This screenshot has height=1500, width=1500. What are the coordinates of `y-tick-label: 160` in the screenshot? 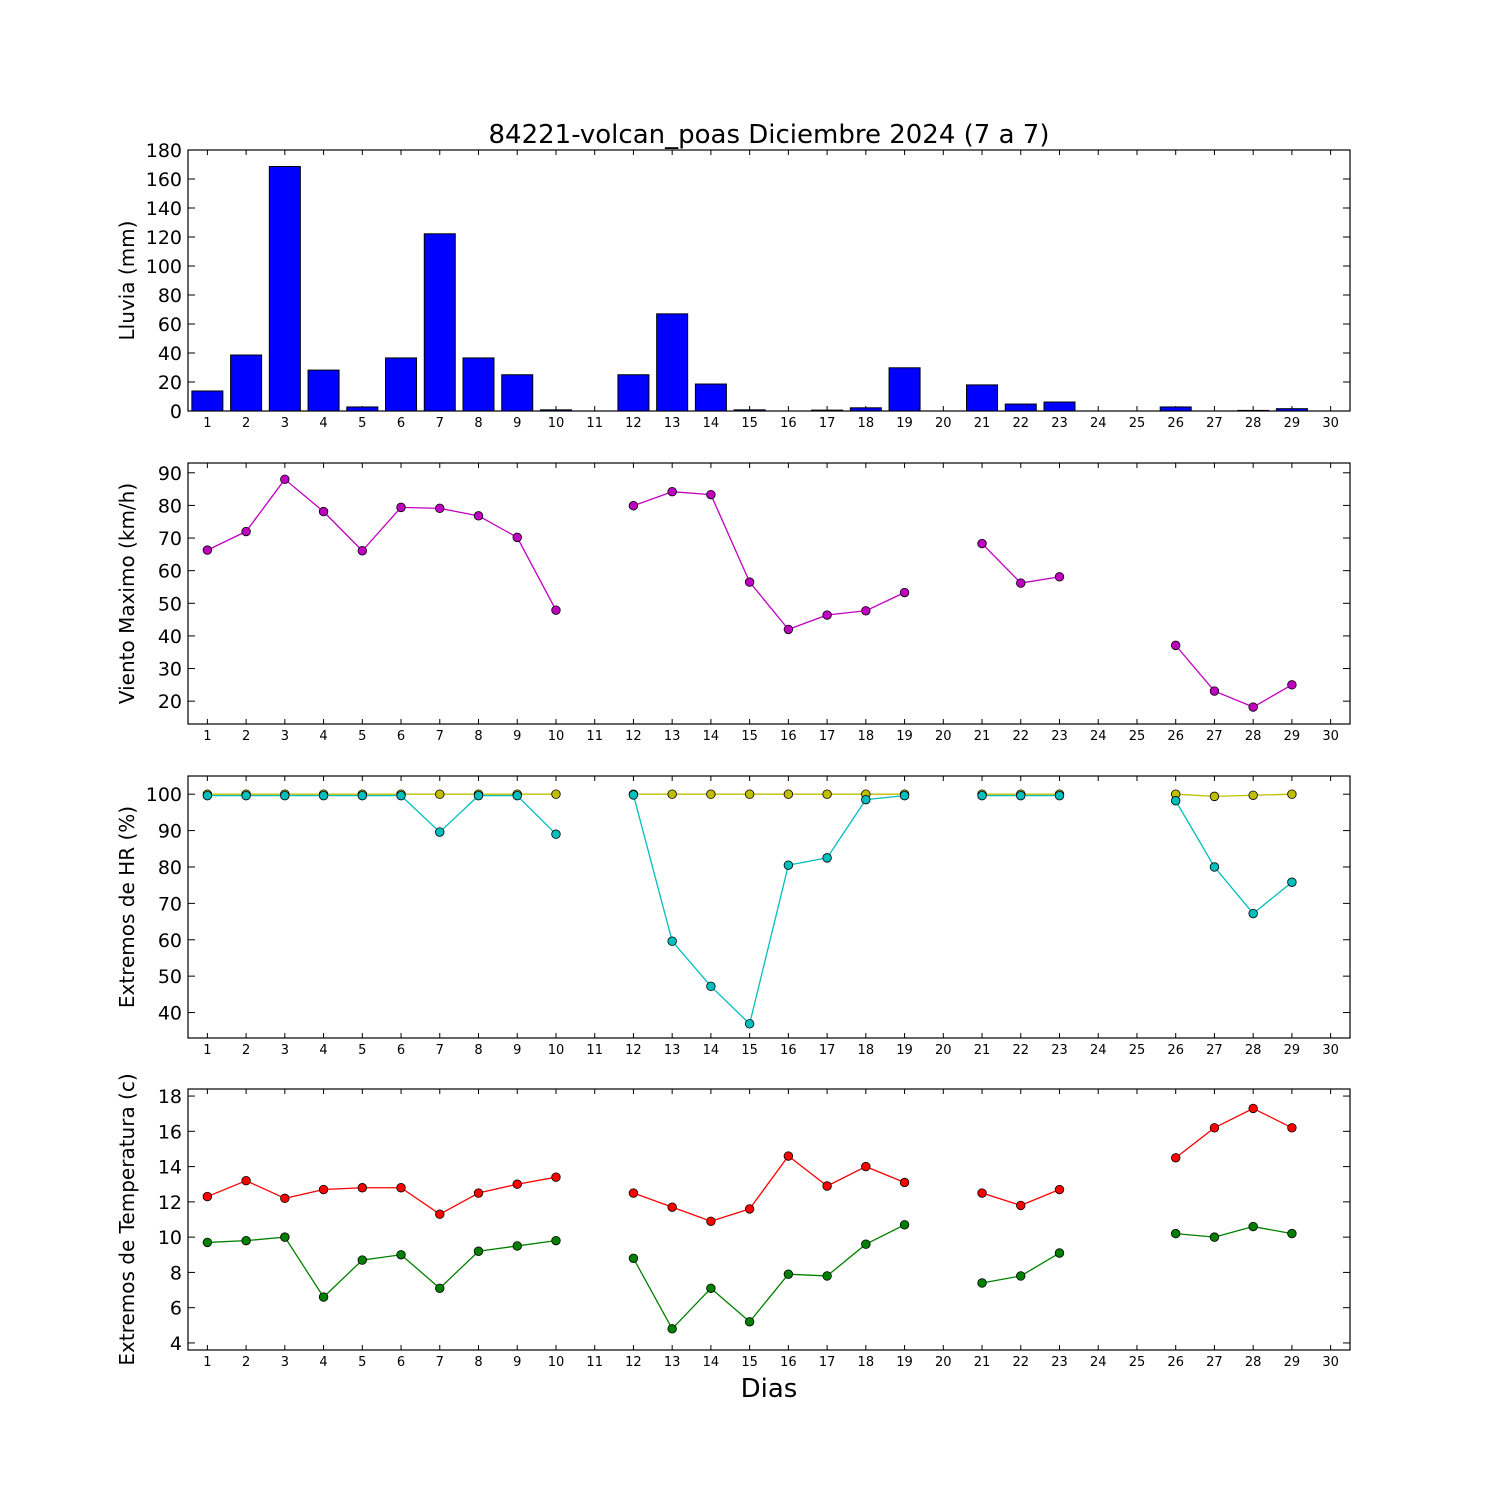 It's located at (164, 180).